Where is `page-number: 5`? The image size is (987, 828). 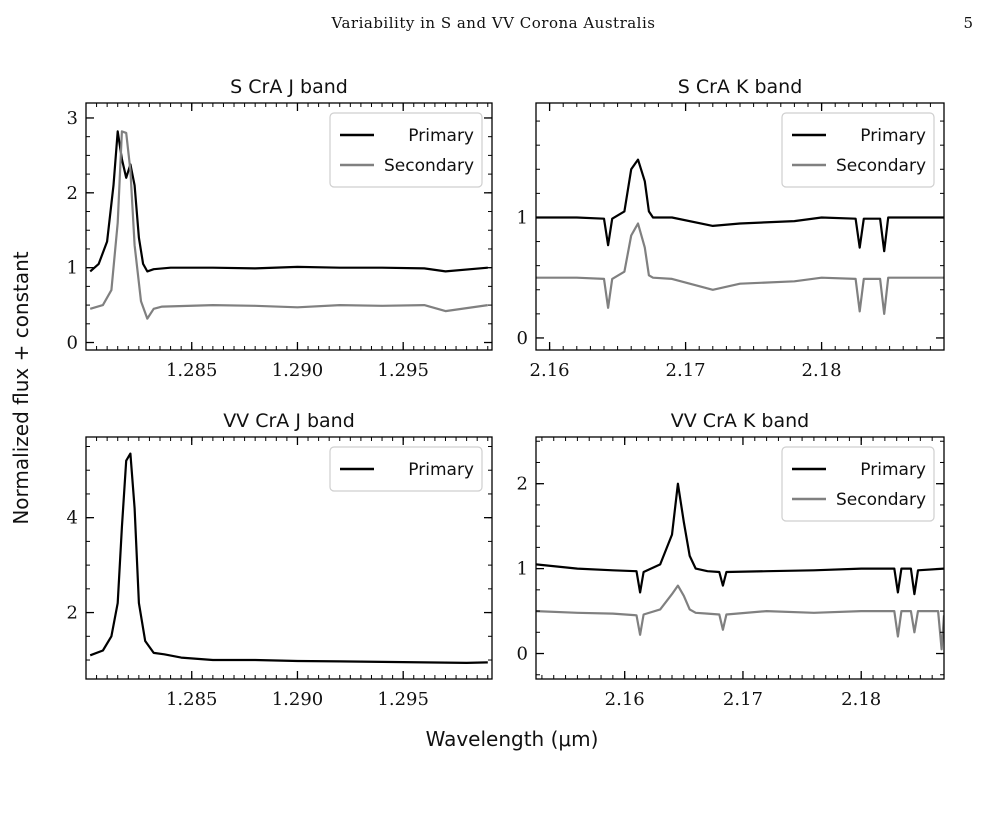
page-number: 5 is located at coordinates (968, 23).